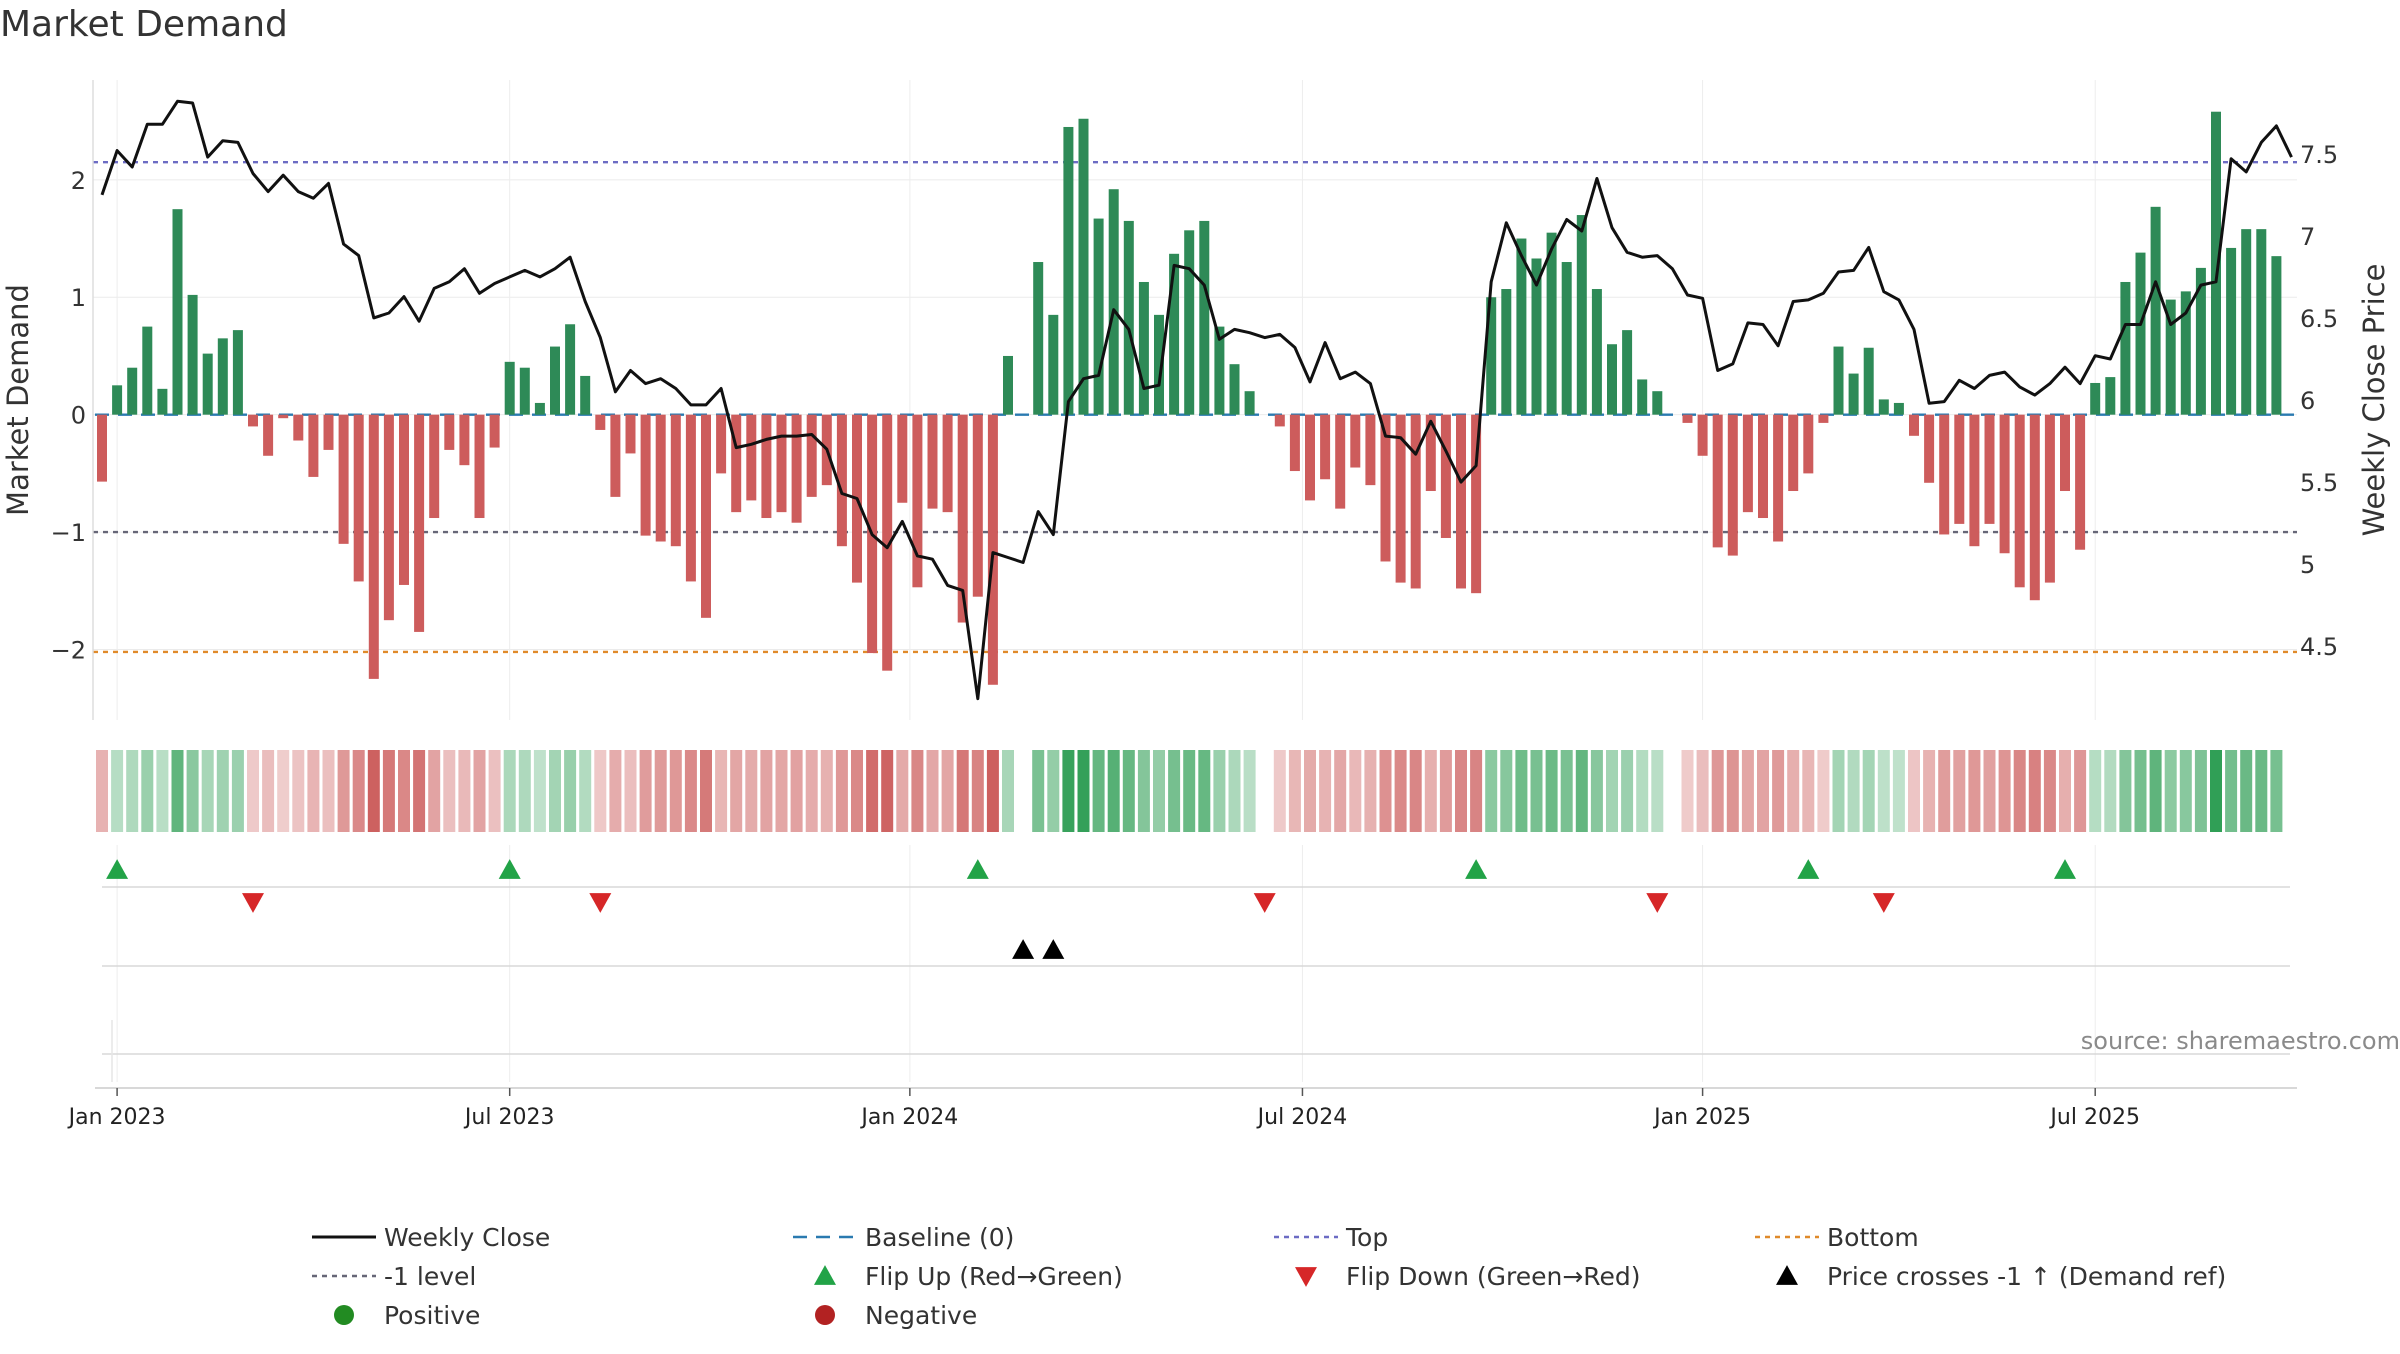  What do you see at coordinates (2319, 647) in the screenshot?
I see `right-tick-label: 4.5` at bounding box center [2319, 647].